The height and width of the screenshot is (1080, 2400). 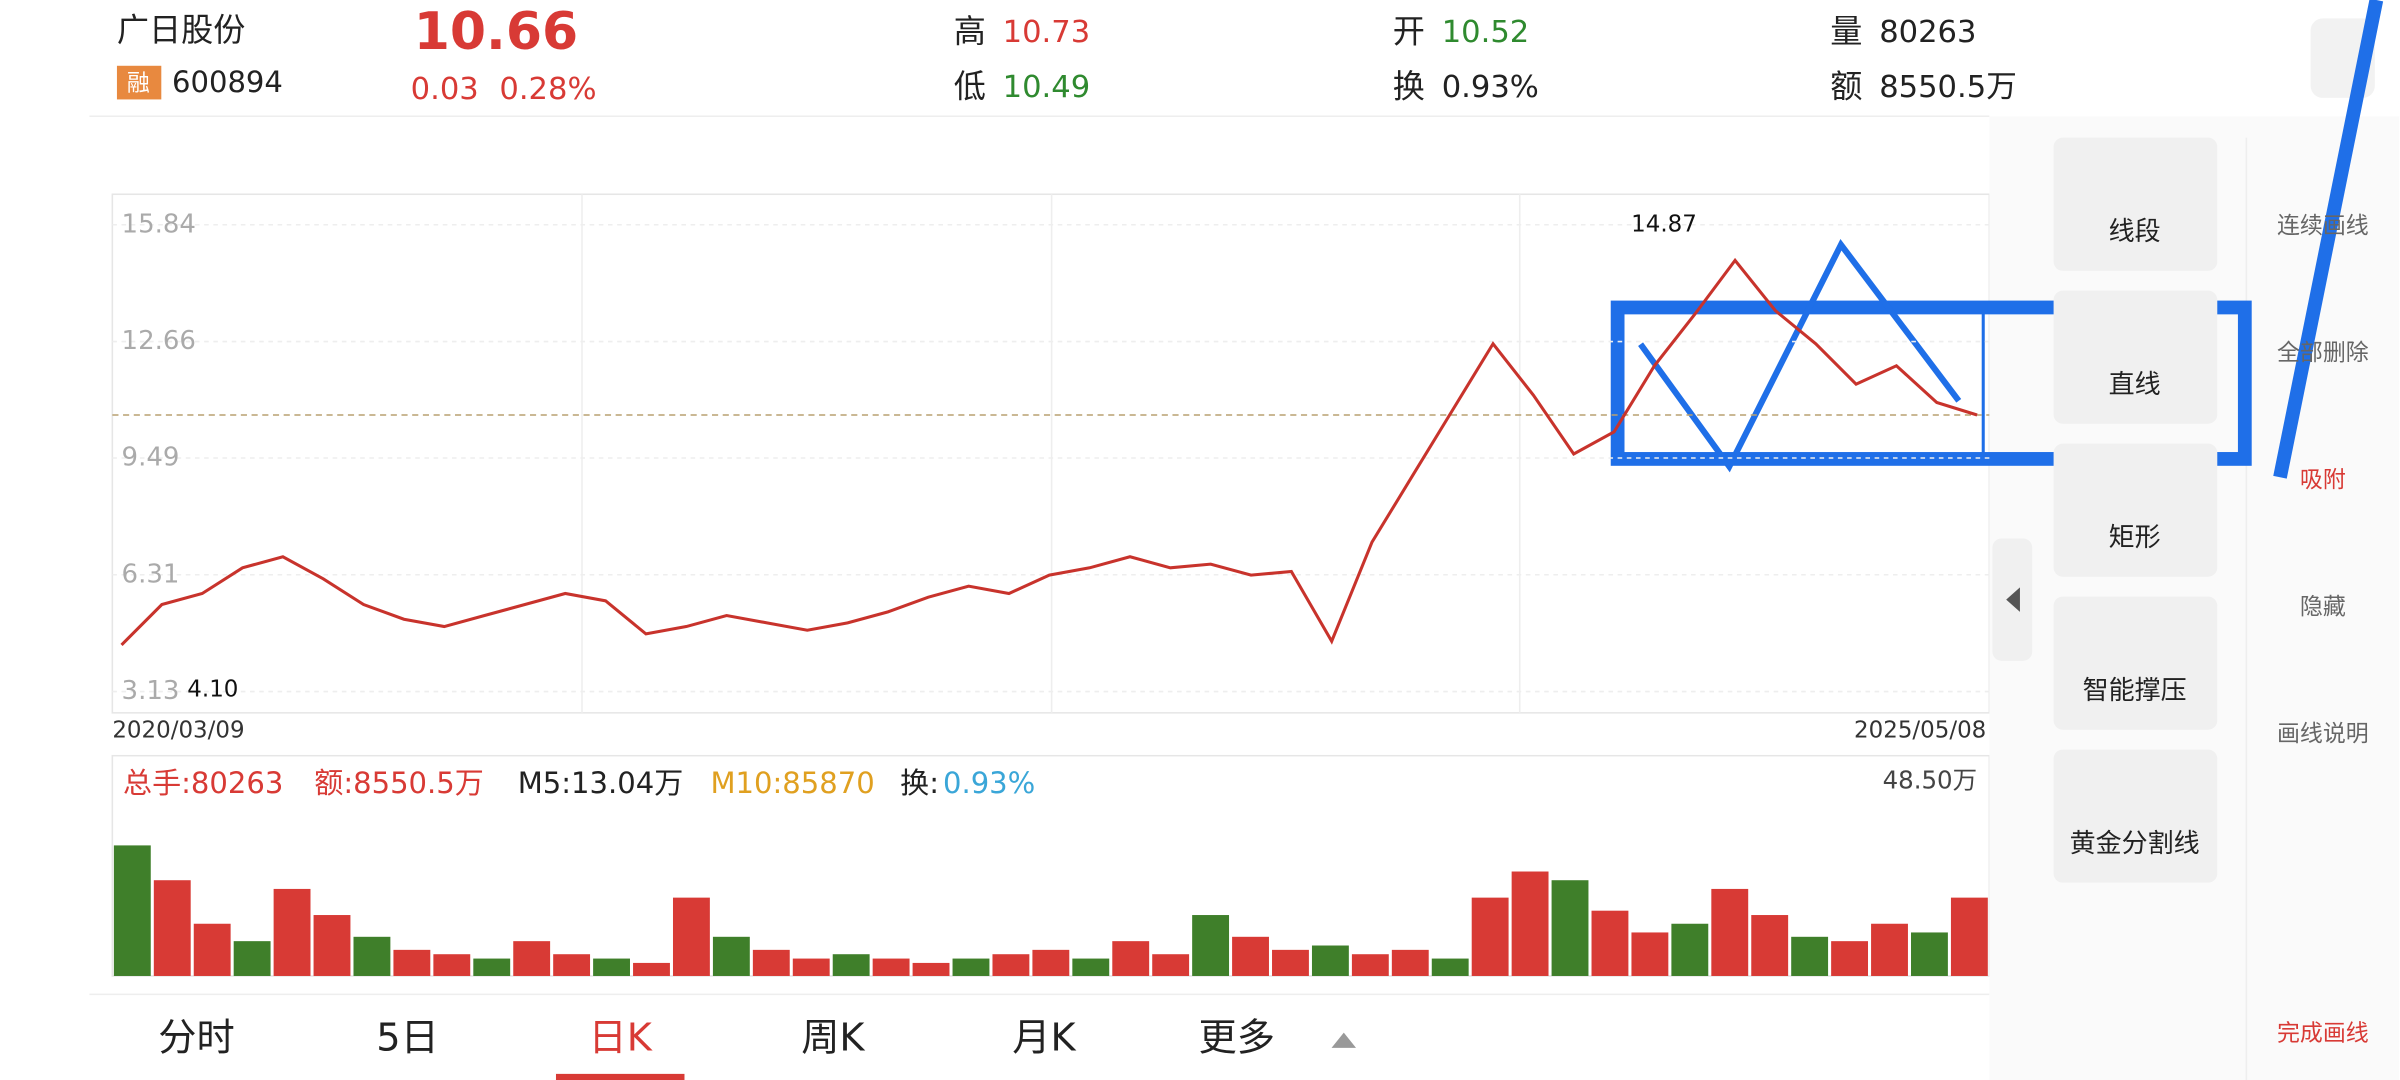 I want to click on min-label: 4.10, so click(x=212, y=689).